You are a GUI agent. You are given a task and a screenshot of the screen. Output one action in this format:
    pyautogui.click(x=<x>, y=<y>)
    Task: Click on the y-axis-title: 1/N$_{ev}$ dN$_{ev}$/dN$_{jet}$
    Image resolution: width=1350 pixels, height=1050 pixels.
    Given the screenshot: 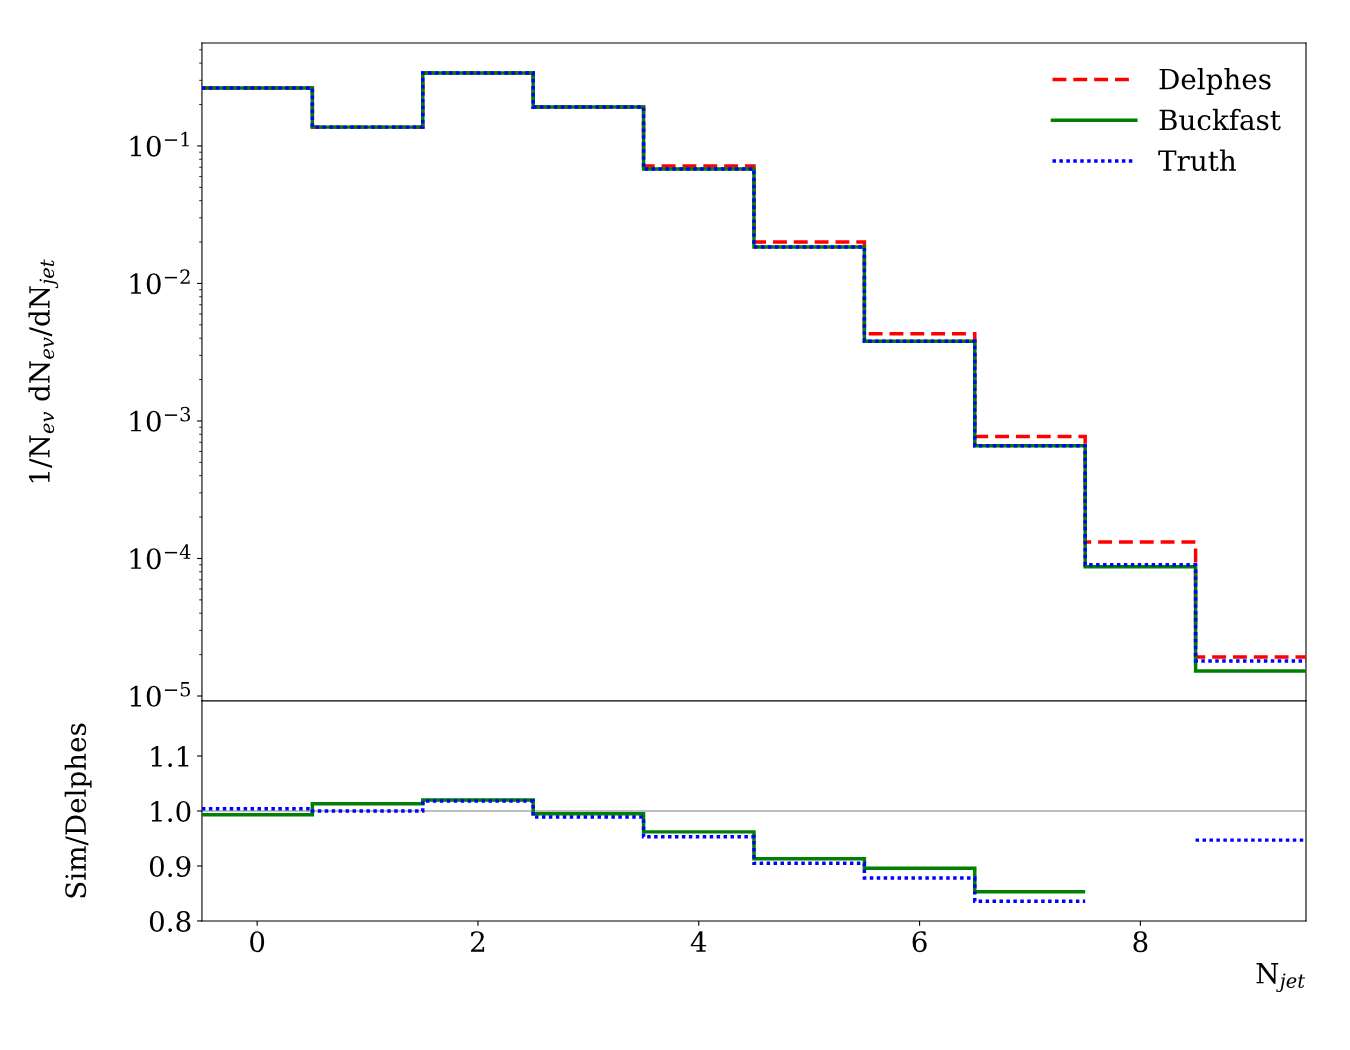 What is the action you would take?
    pyautogui.click(x=43, y=371)
    